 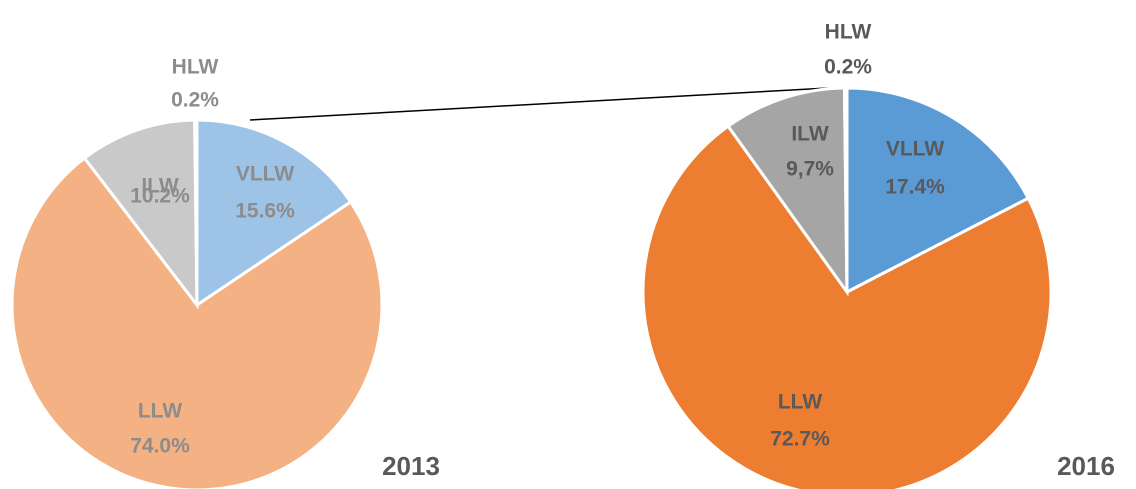 What do you see at coordinates (160, 446) in the screenshot?
I see `slice-value-label: 74.0%` at bounding box center [160, 446].